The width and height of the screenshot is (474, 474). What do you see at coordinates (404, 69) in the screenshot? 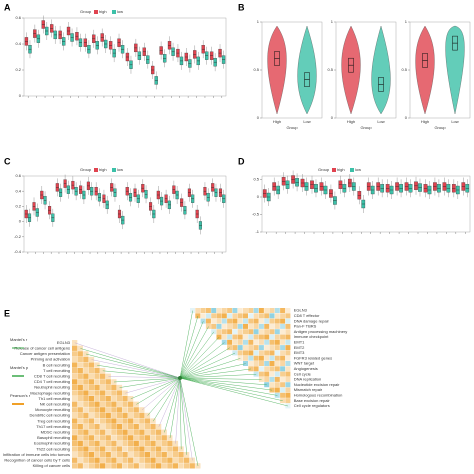
I see `y-tick-label: 0.5` at bounding box center [404, 69].